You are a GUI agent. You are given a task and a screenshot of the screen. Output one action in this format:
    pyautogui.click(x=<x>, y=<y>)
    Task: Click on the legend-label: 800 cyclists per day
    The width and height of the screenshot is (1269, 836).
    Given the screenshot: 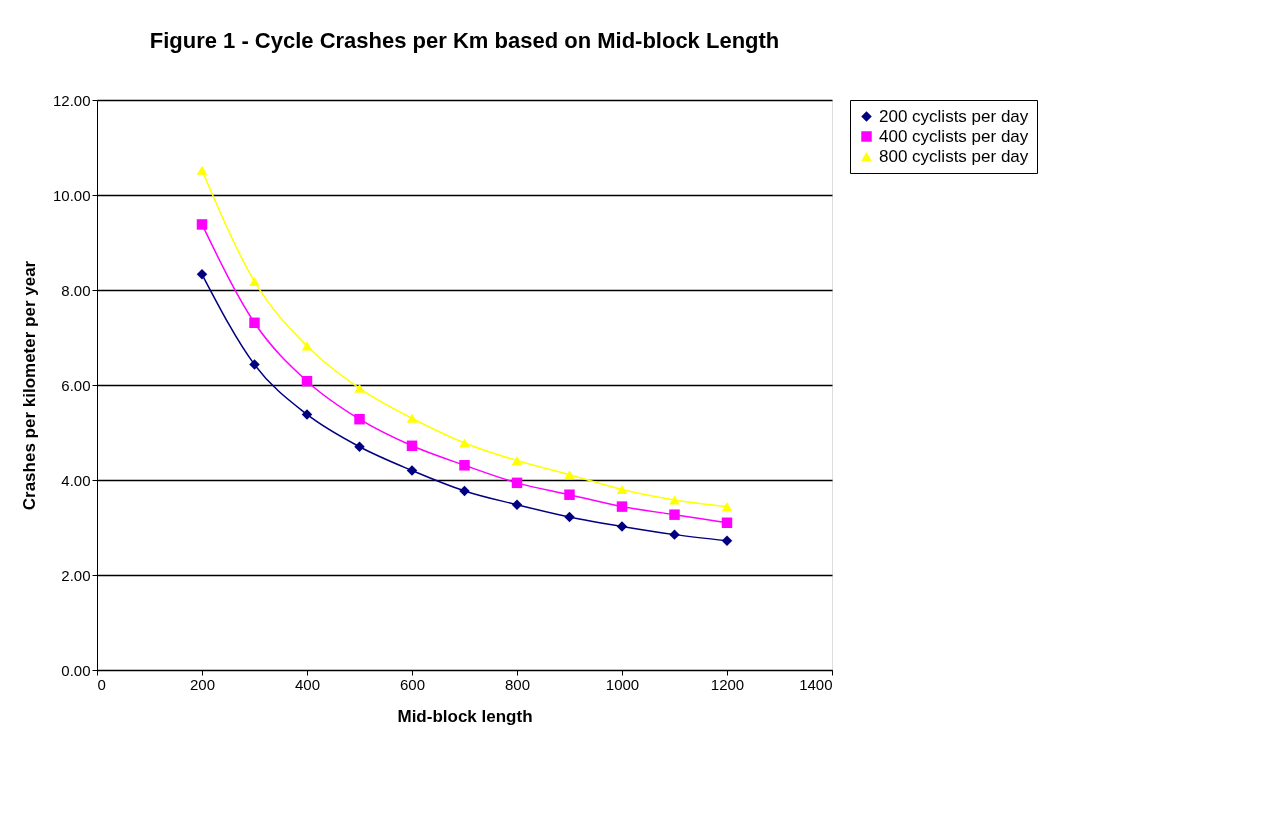 What is the action you would take?
    pyautogui.click(x=954, y=156)
    